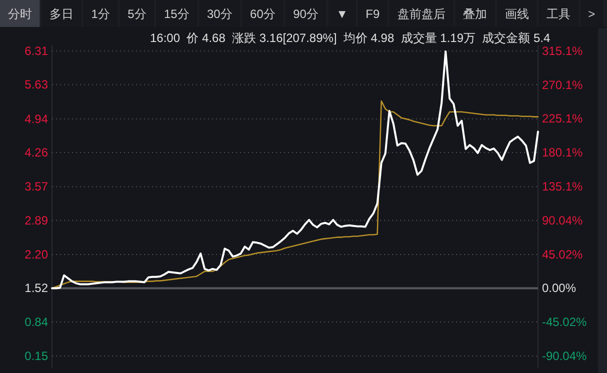 Image resolution: width=607 pixels, height=373 pixels. Describe the element at coordinates (36, 356) in the screenshot. I see `y-tick-label: 0.15` at that location.